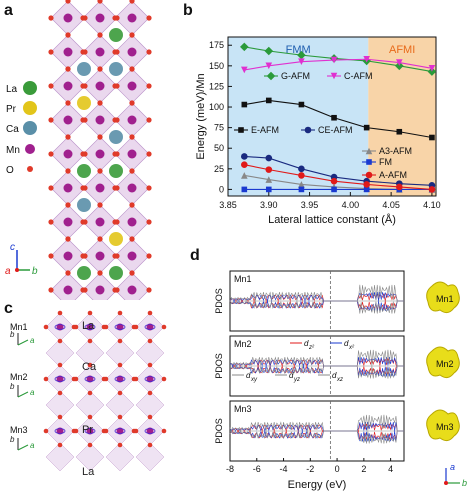  What do you see at coordinates (216, 107) in the screenshot?
I see `y-tick-label: 100` at bounding box center [216, 107].